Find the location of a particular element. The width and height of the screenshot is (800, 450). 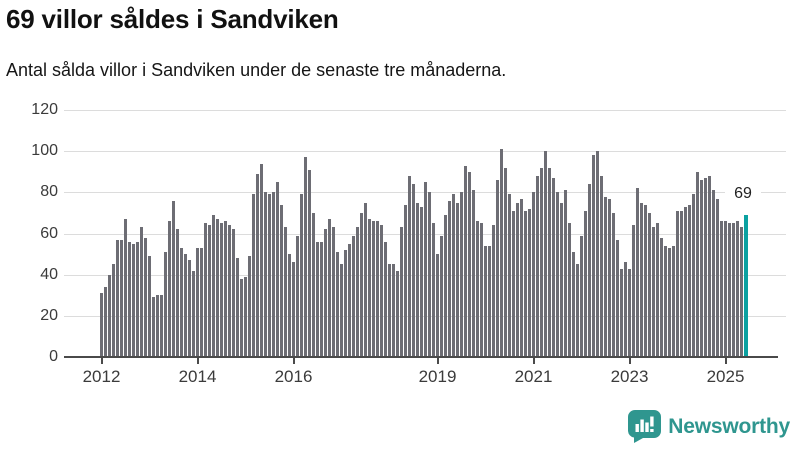

newsworthy-logo: Newsworthy is located at coordinates (709, 427).